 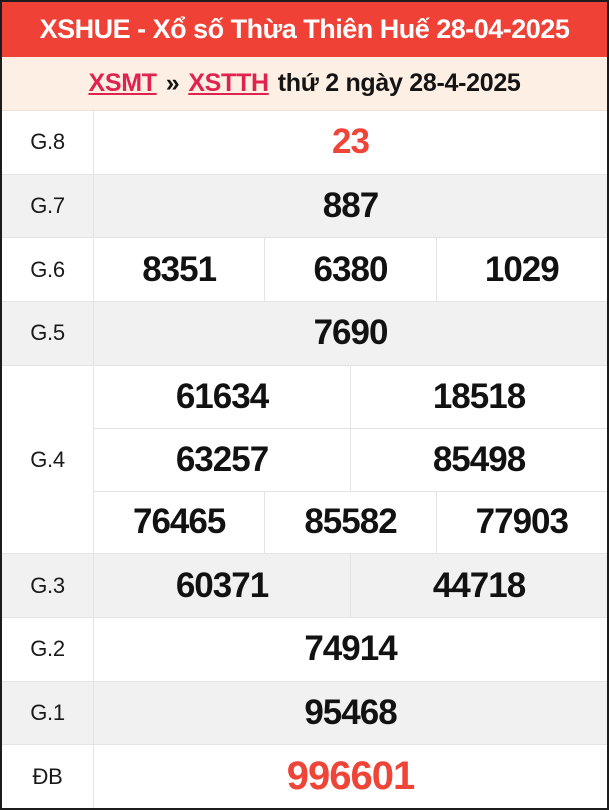 I want to click on prize-number-cell: 23, so click(x=351, y=142).